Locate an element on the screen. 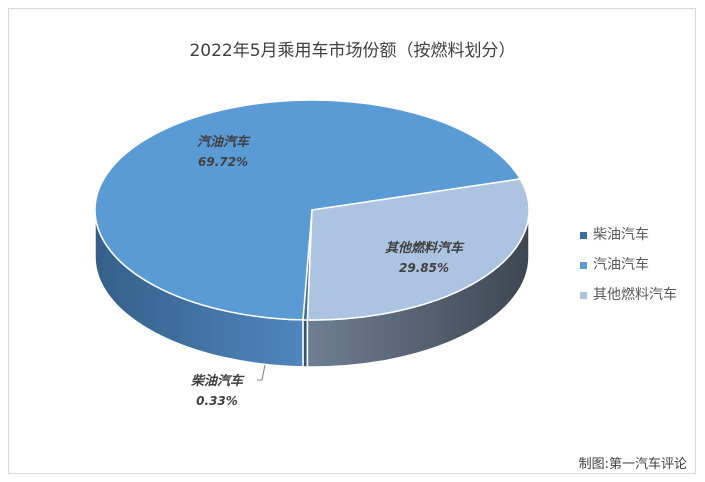 The image size is (705, 482). chart-title: 2022年5月乘用车市场份额（按燃料划分） is located at coordinates (352, 51).